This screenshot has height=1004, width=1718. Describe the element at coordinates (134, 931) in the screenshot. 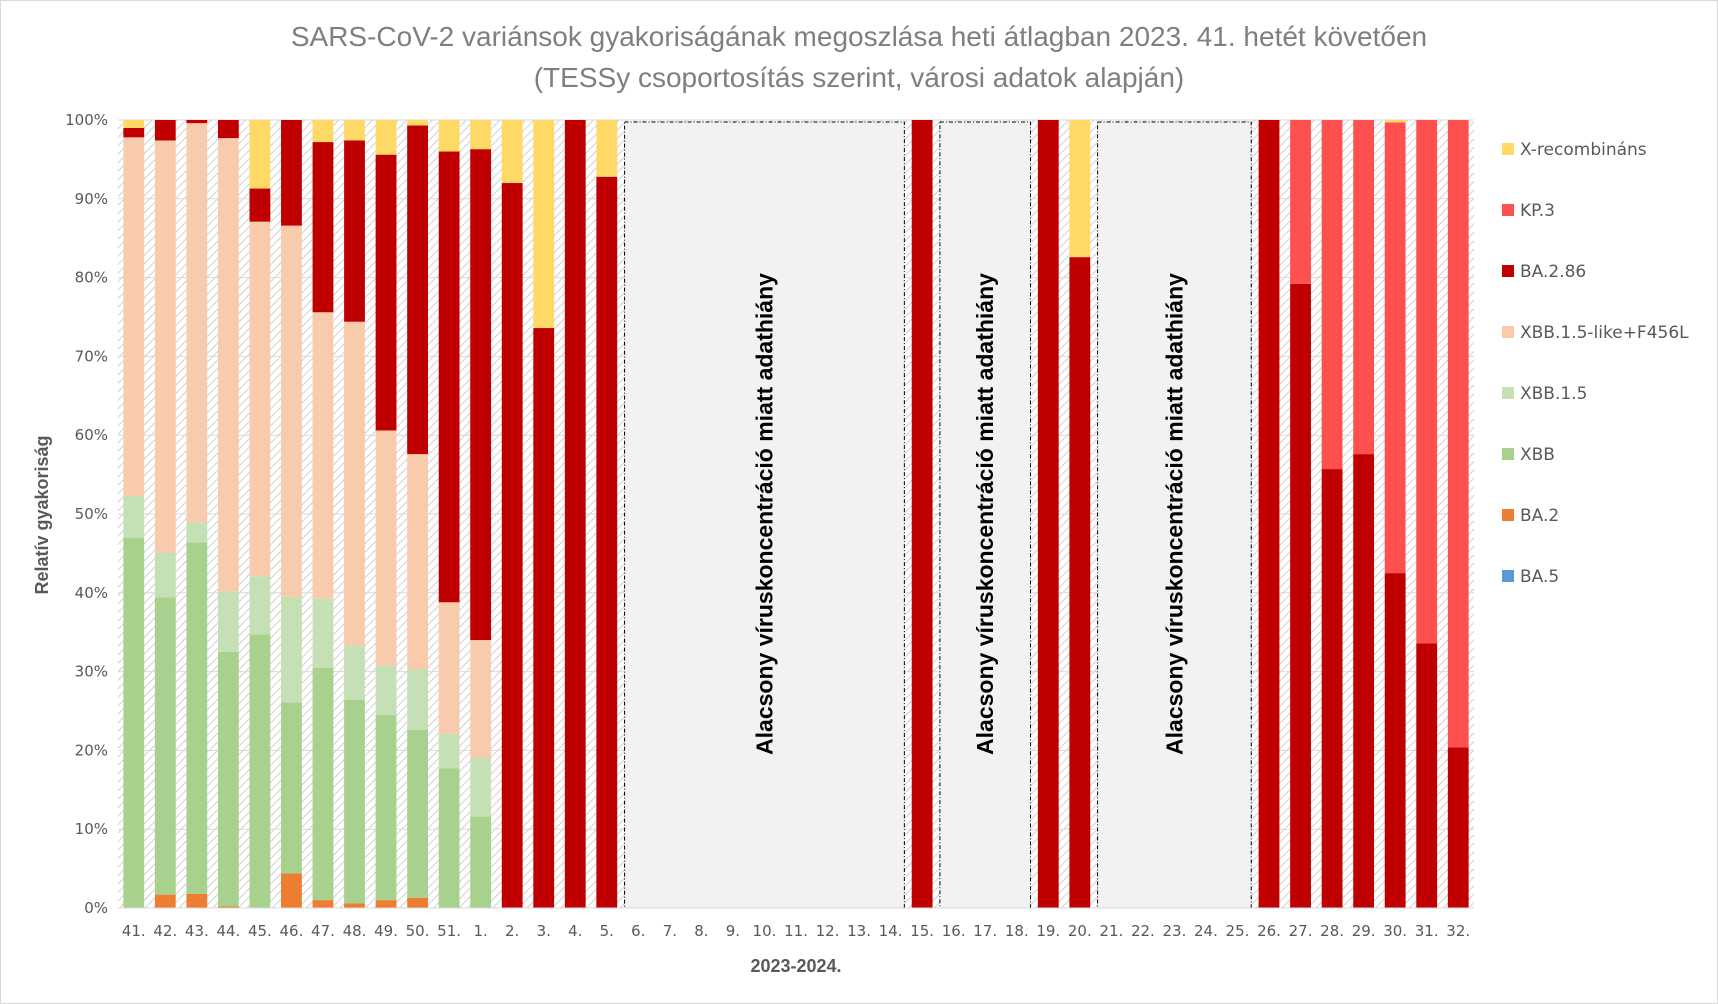

I see `x-tick-label: 41.` at that location.